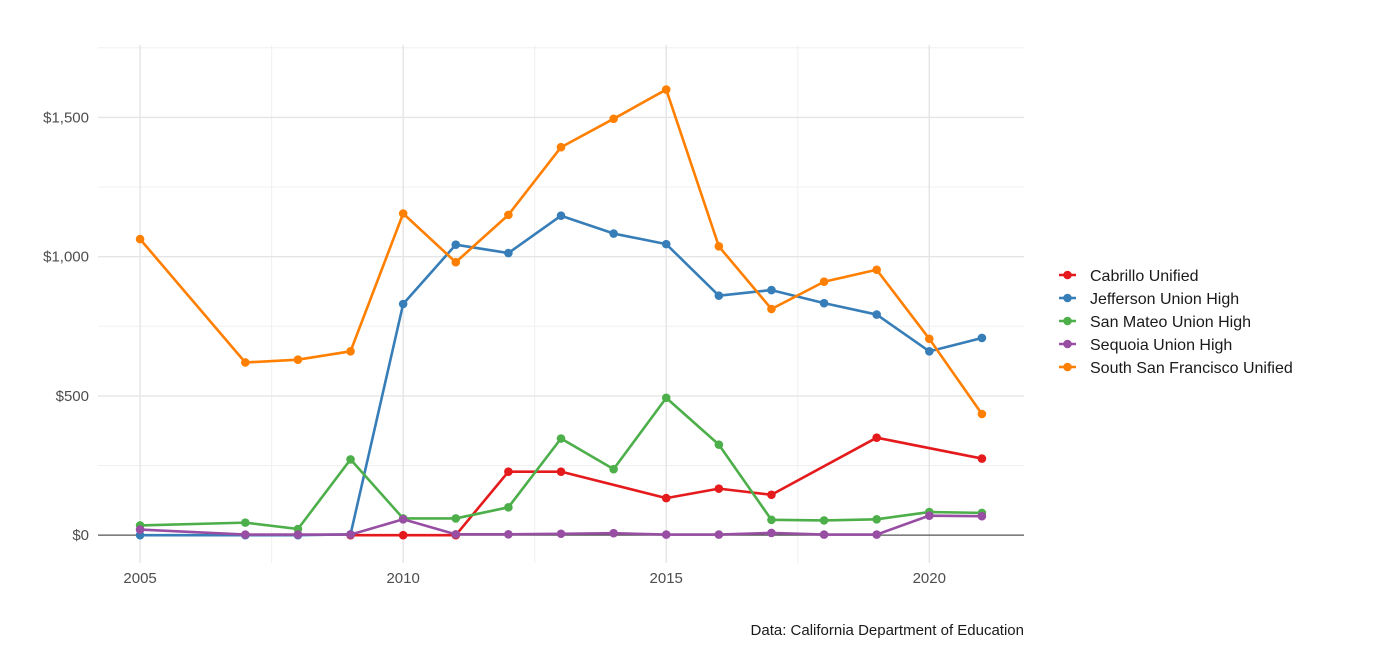  What do you see at coordinates (1170, 322) in the screenshot?
I see `legend-label: San Mateo Union High` at bounding box center [1170, 322].